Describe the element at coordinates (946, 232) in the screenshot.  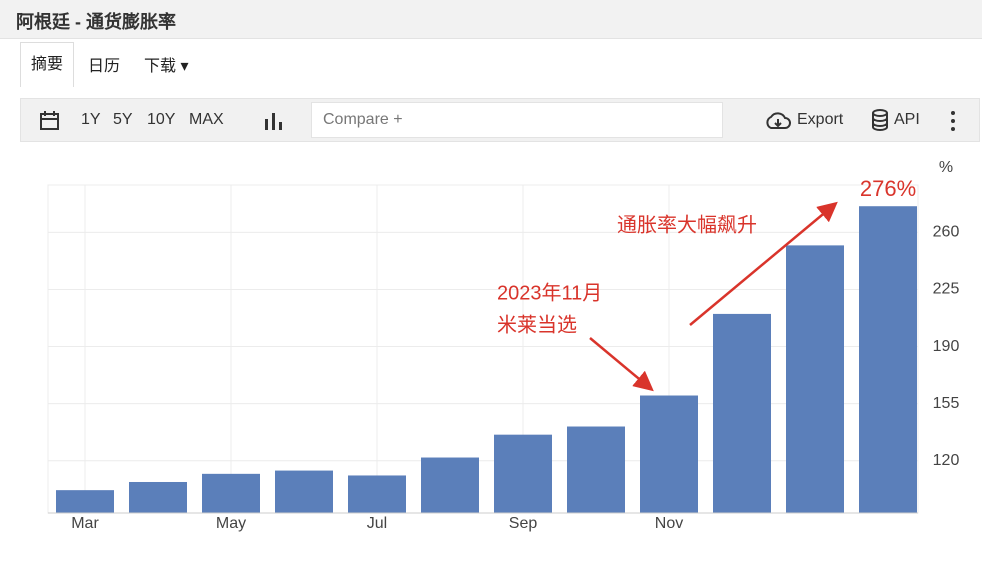
I see `y-tick-label: 260` at that location.